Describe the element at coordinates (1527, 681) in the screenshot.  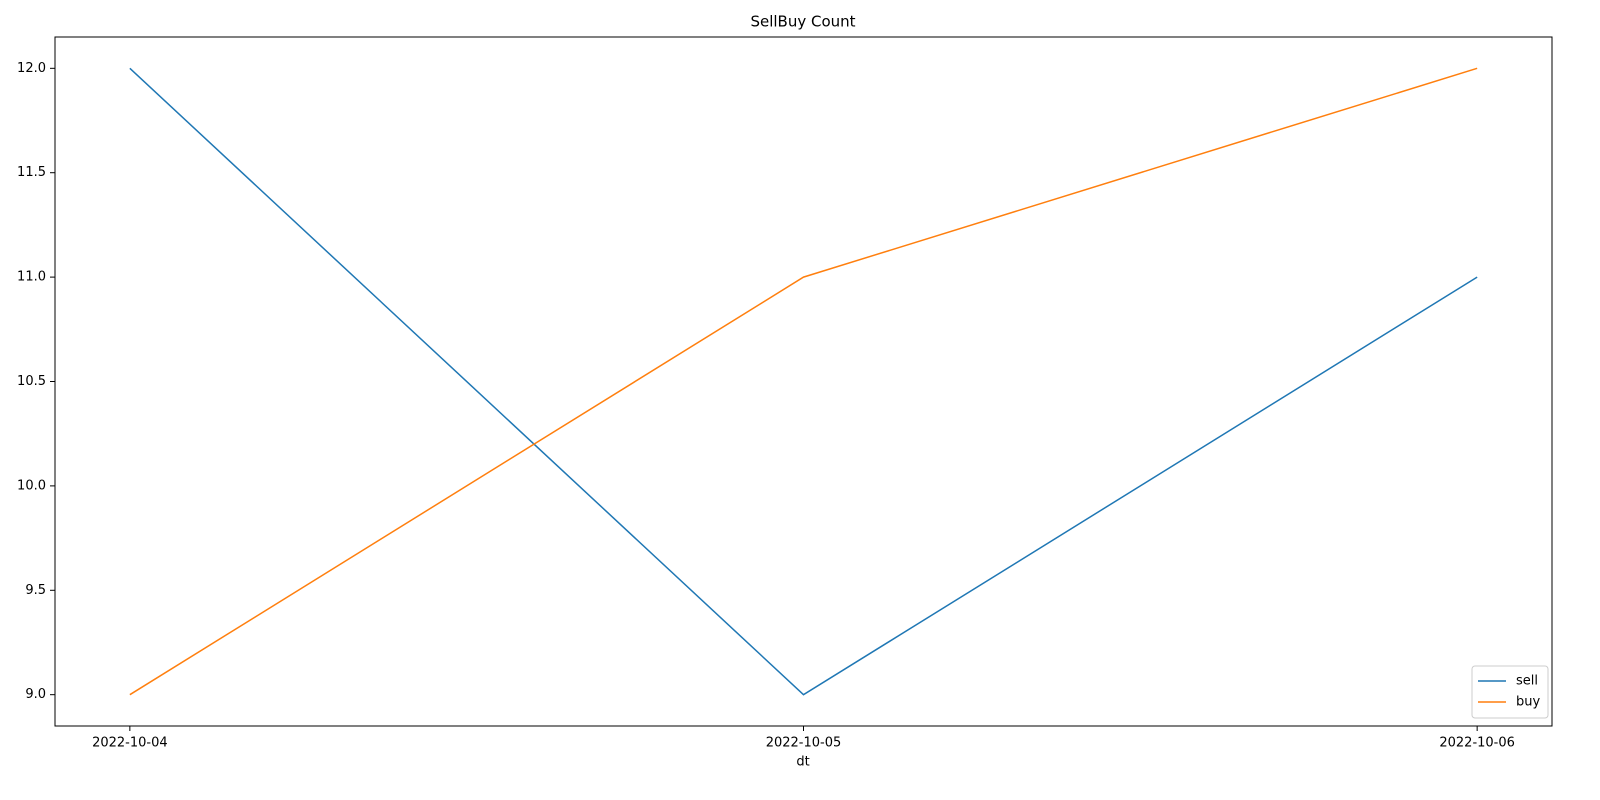
I see `legend-label: sell` at that location.